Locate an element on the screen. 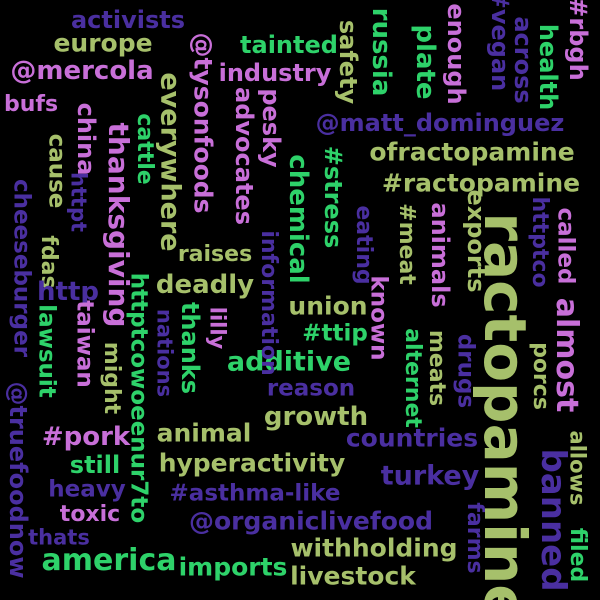 This screenshot has width=600, height=600. word-lawsuit: lawsuit is located at coordinates (46, 351).